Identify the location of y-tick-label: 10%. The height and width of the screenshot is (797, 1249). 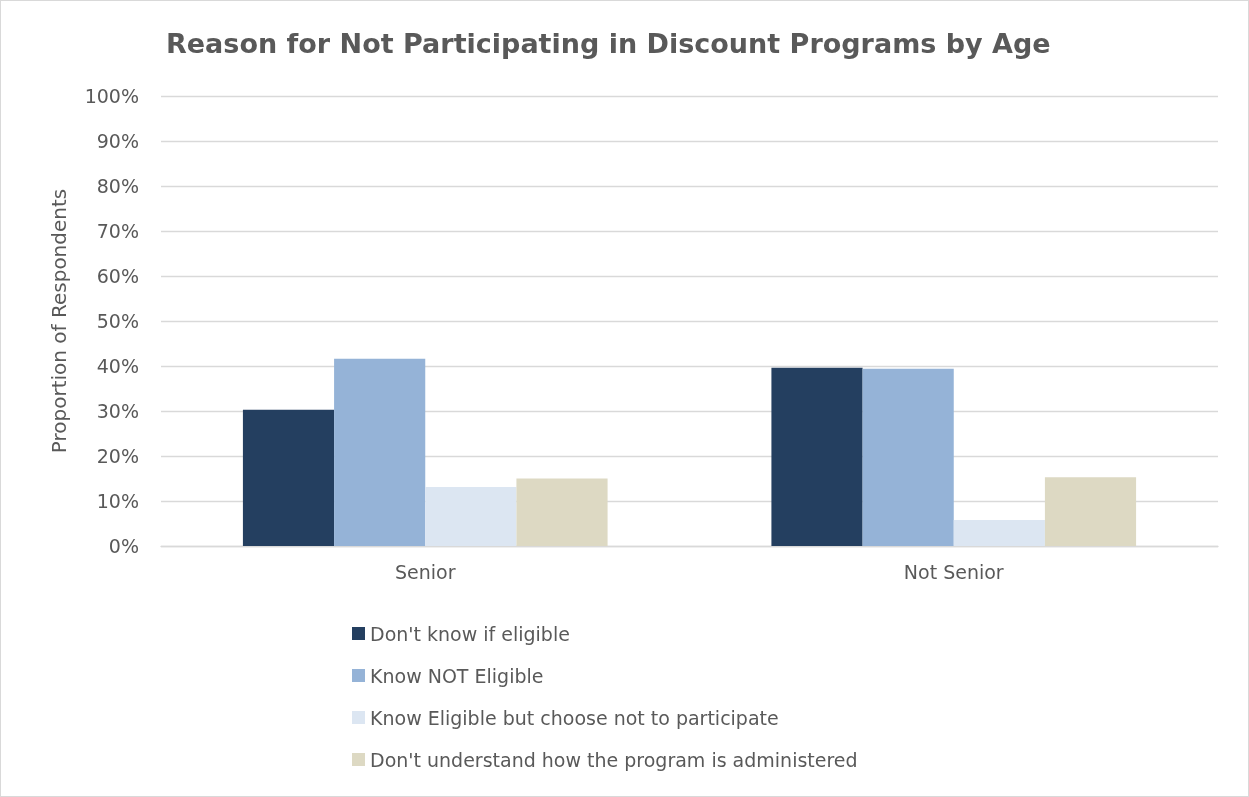
(117, 501).